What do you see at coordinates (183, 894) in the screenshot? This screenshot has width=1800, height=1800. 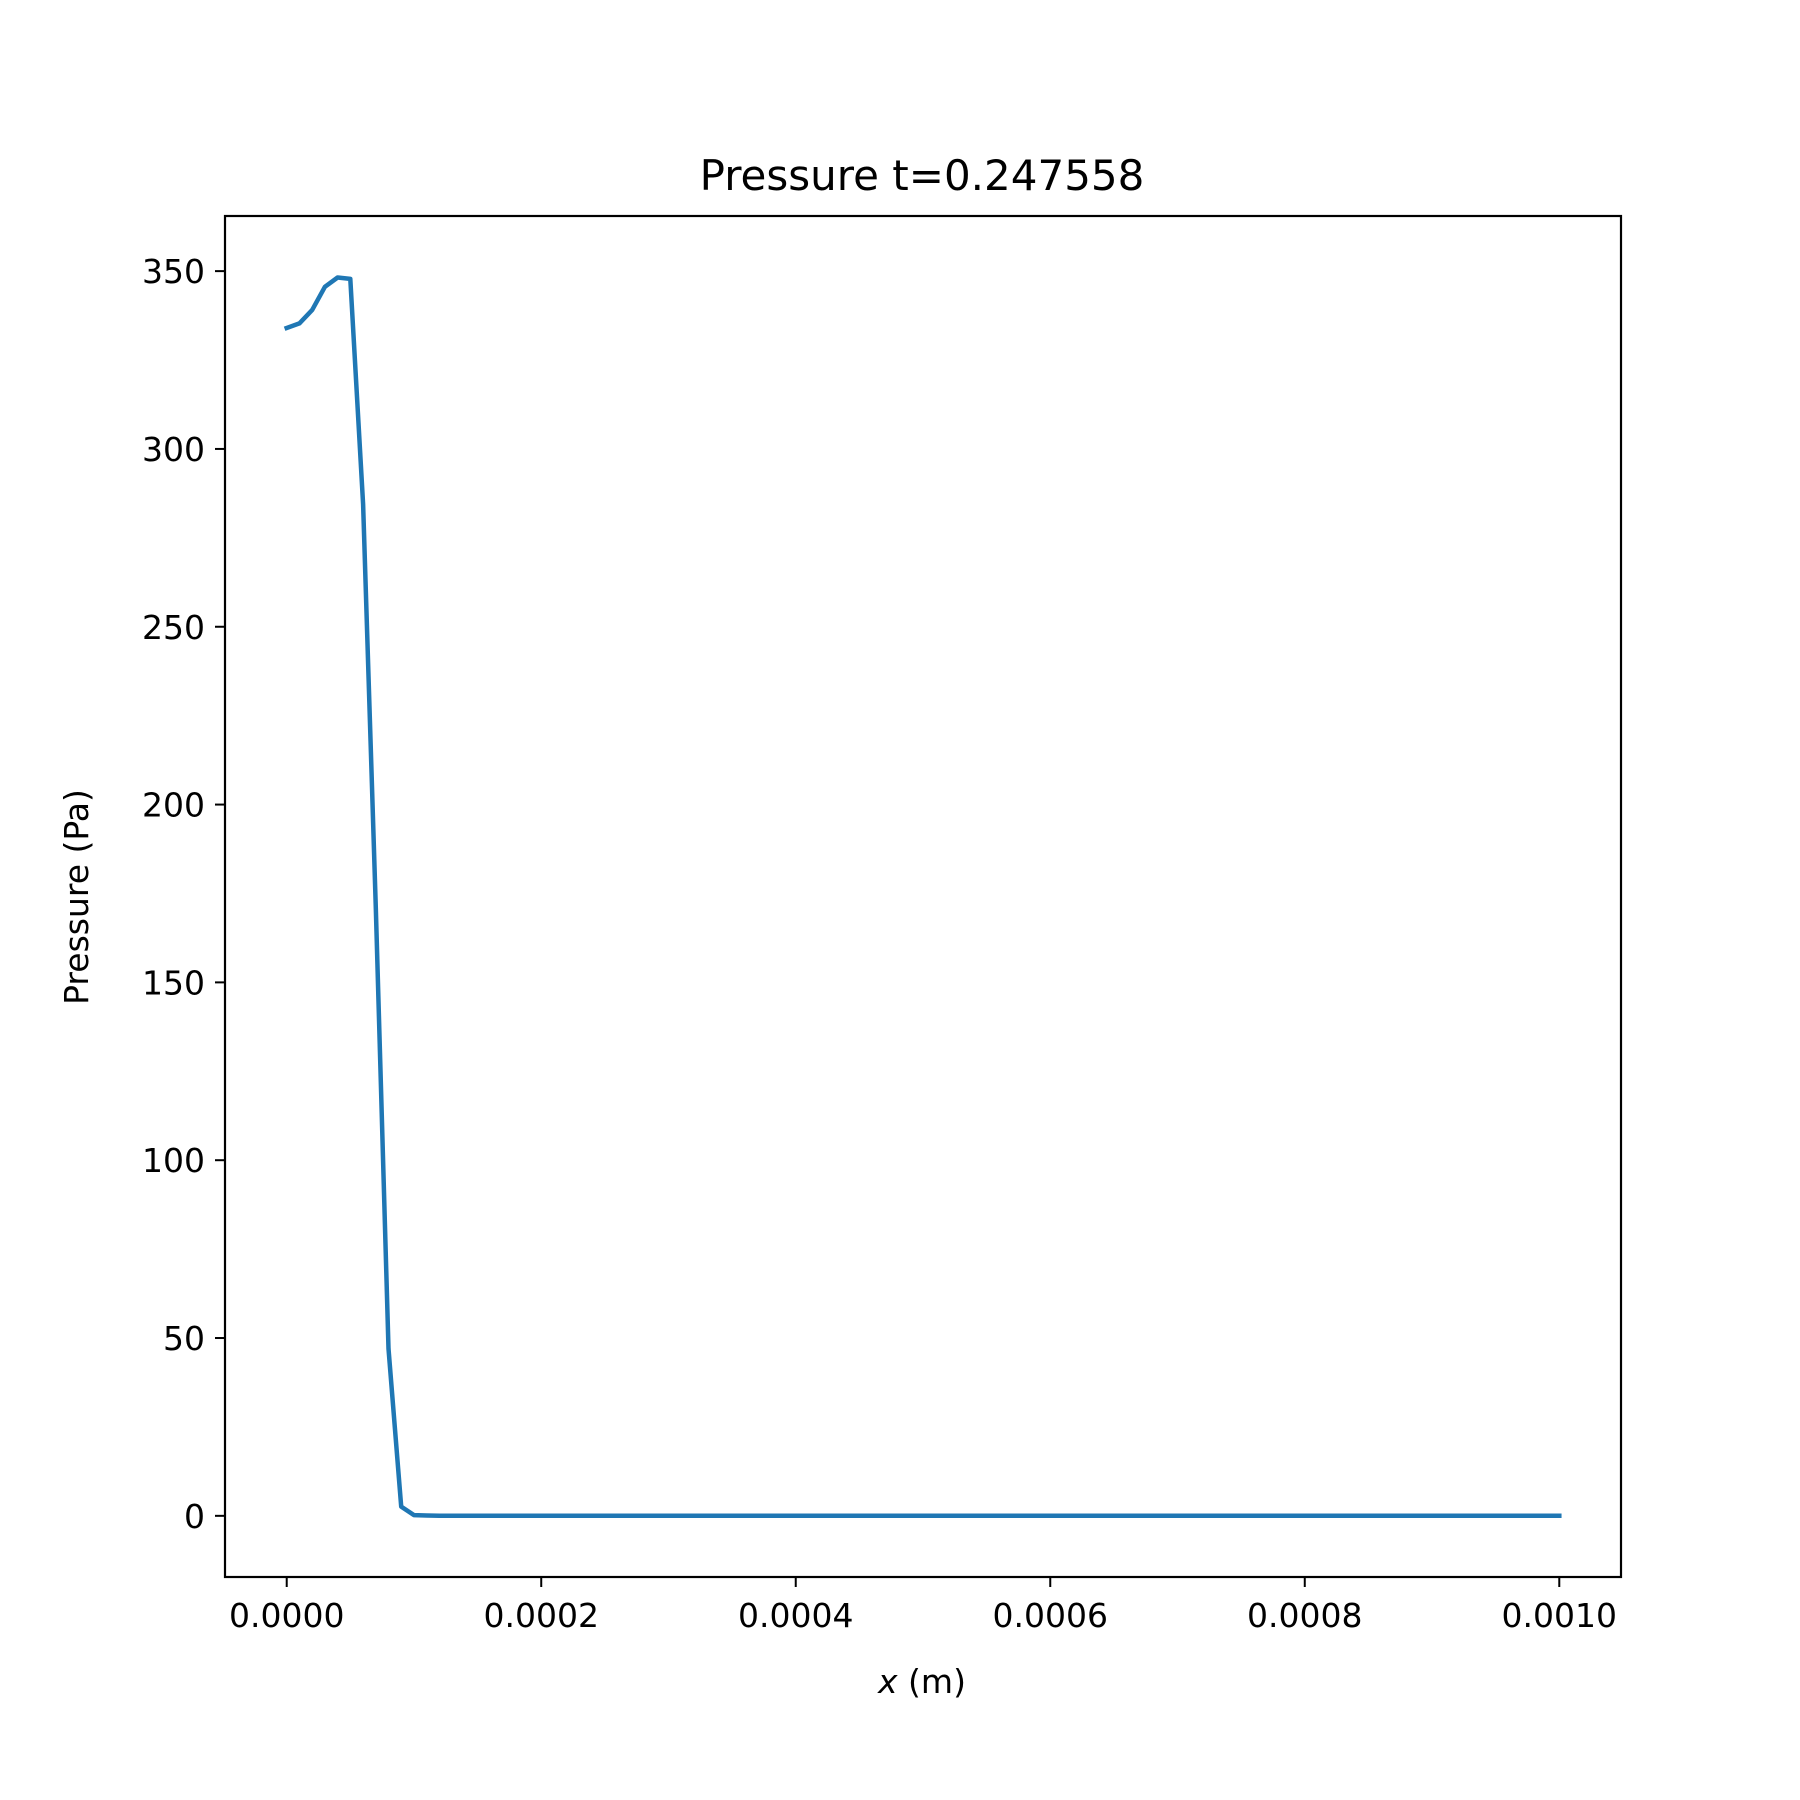 I see `y-axis-ticks: 0 50 100 150 200 250 300 350` at bounding box center [183, 894].